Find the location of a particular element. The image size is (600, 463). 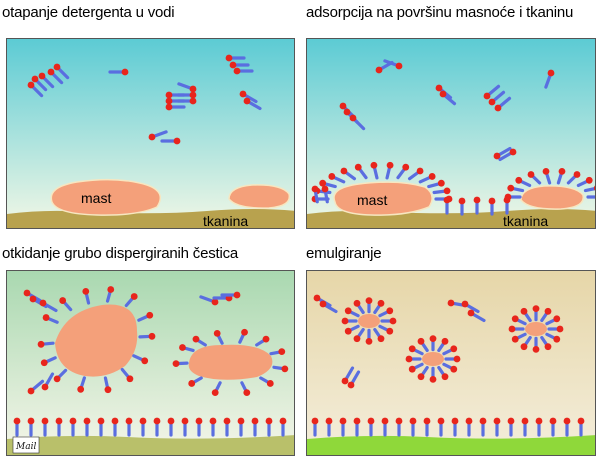

detached-fat-particle is located at coordinates (96, 340).